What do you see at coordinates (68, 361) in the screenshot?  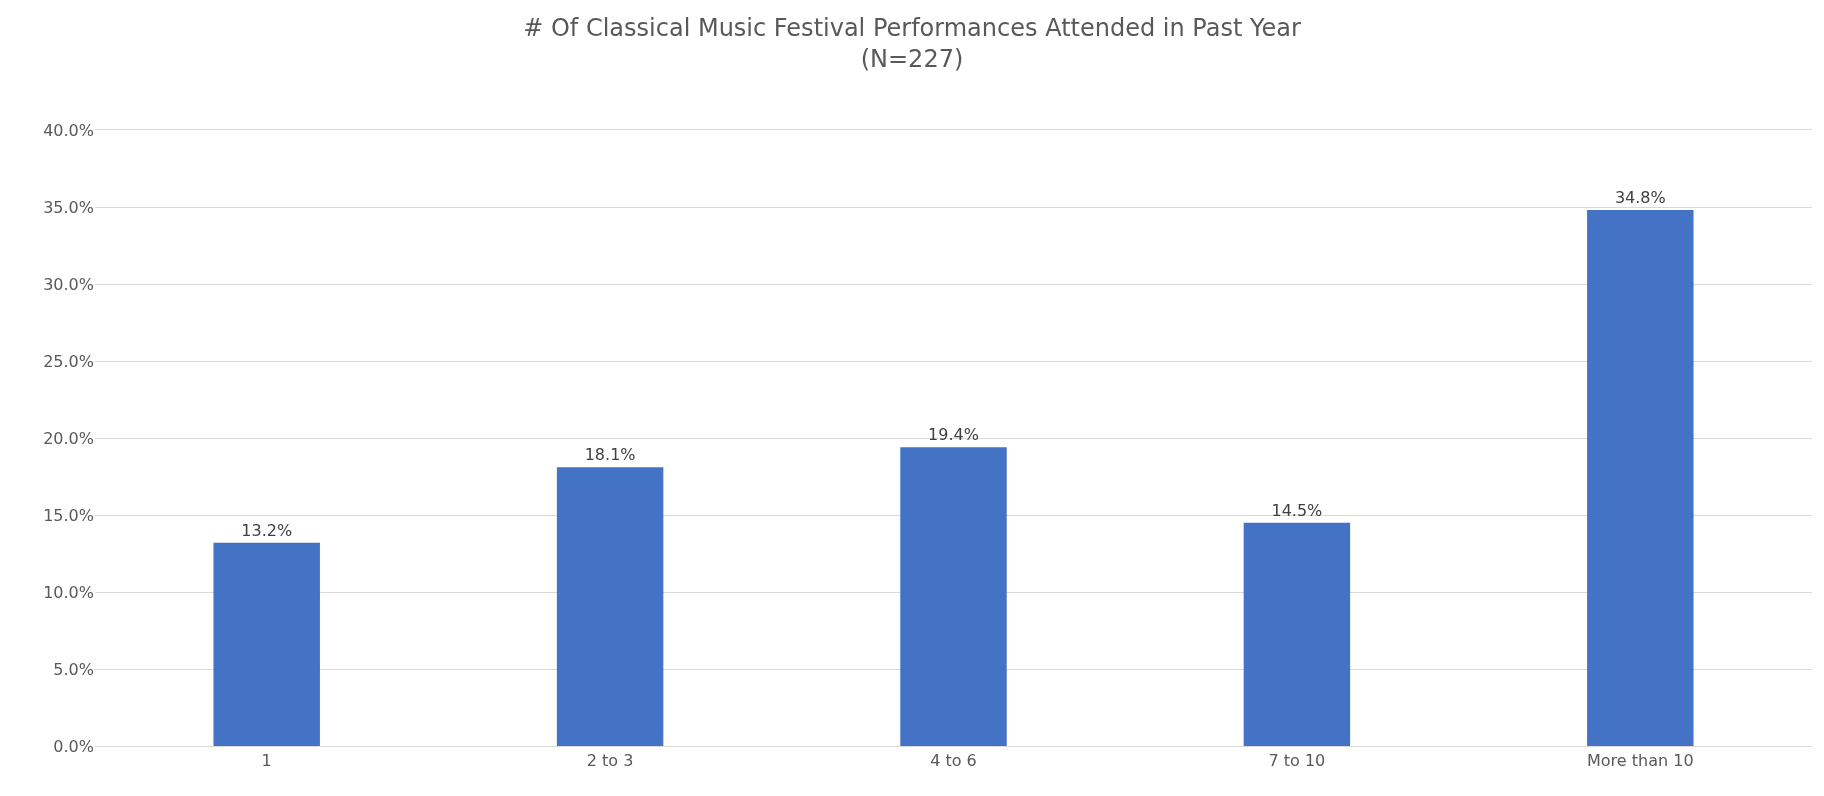 I see `y-tick-label: 25.0%` at bounding box center [68, 361].